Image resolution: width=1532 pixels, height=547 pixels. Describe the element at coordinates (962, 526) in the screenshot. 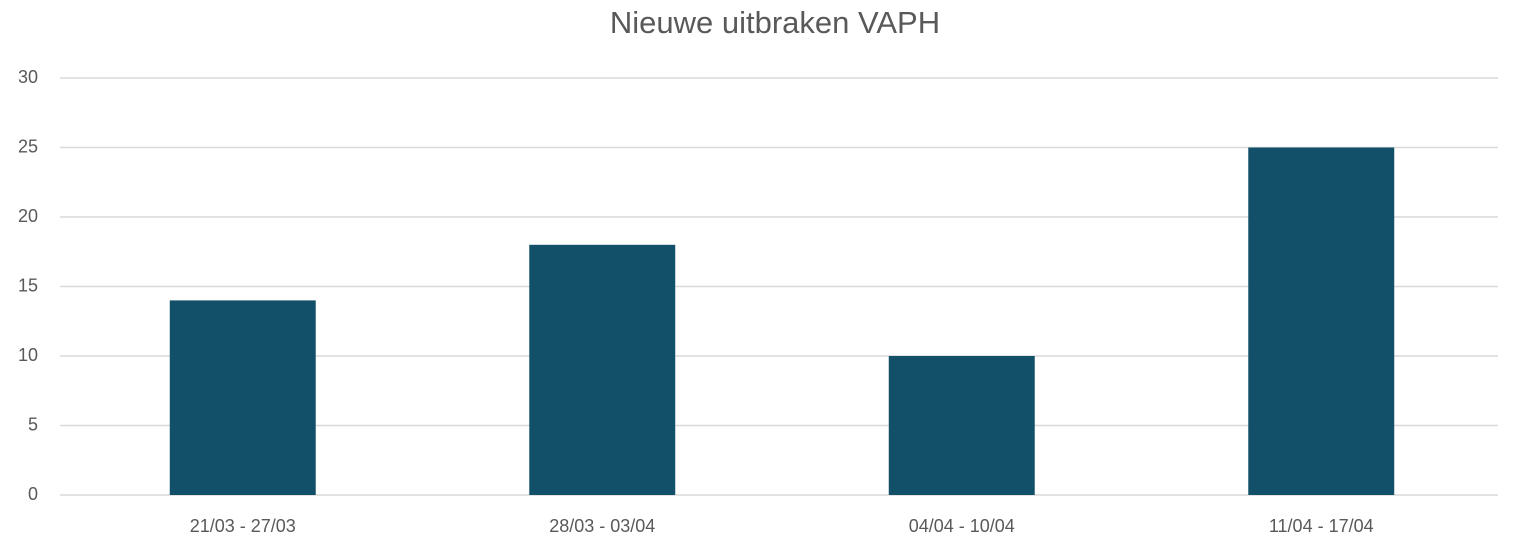

I see `x-tick-label: 04/04 - 10/04` at that location.